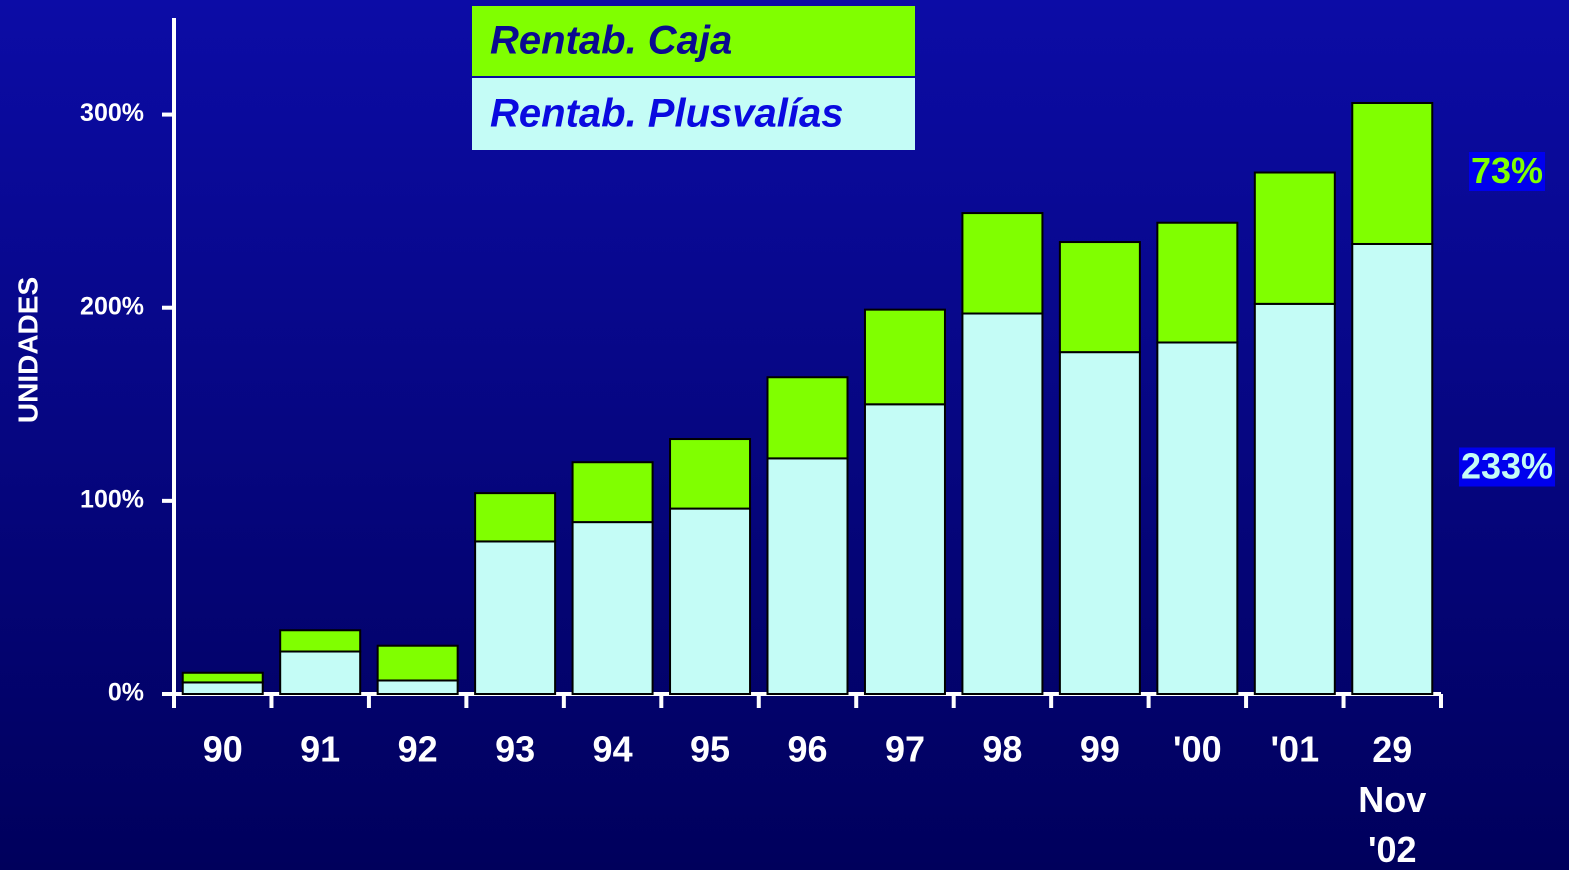 This screenshot has height=875, width=1569. I want to click on x-tick-label: 94, so click(613, 749).